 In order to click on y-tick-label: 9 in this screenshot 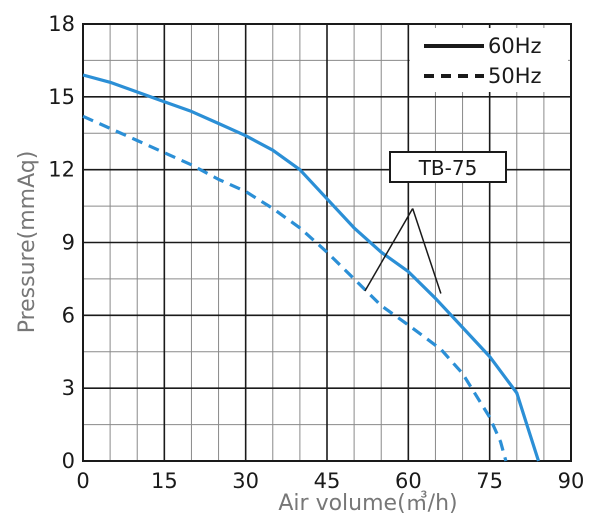, I will do `click(68, 243)`.